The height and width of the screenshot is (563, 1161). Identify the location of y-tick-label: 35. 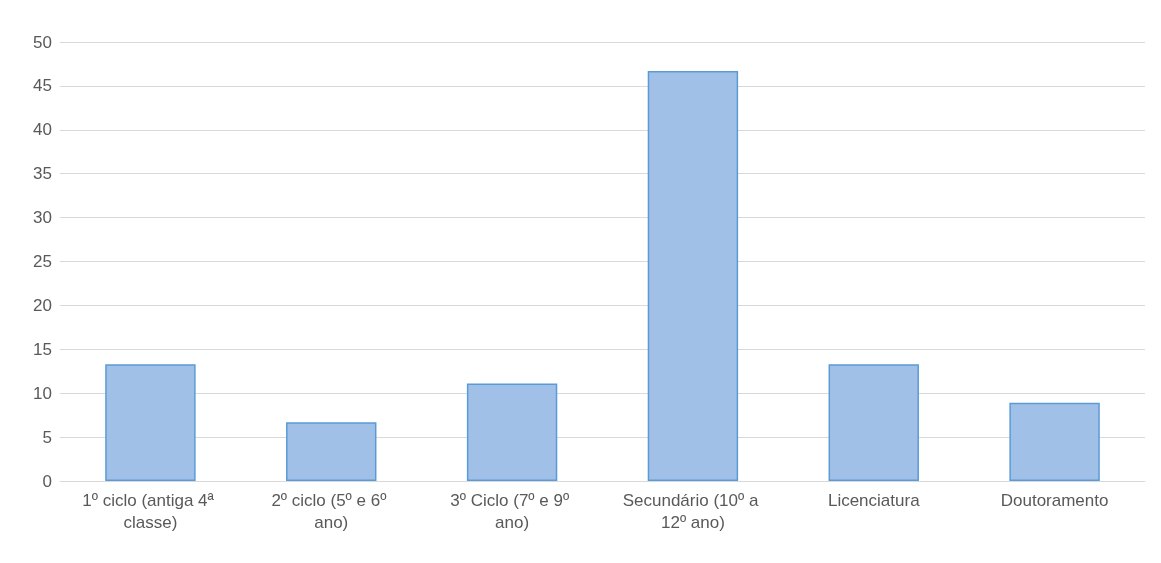
(42, 174).